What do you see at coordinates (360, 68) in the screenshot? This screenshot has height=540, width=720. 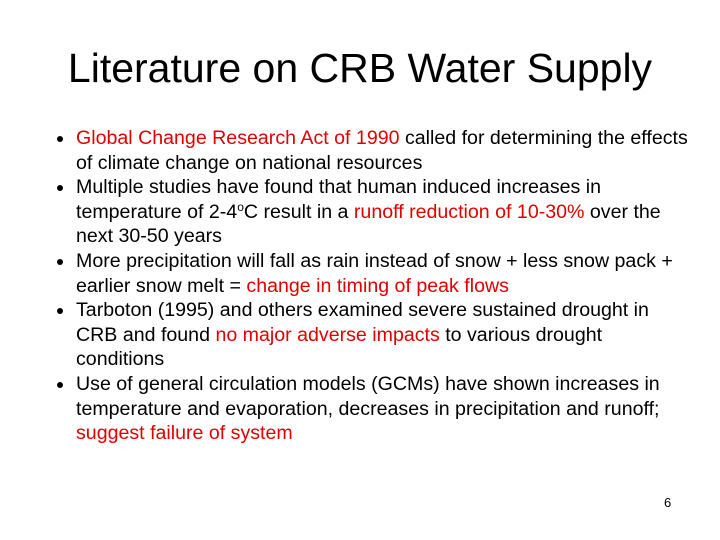 I see `slide-title: Literature on CRB Water Supply` at bounding box center [360, 68].